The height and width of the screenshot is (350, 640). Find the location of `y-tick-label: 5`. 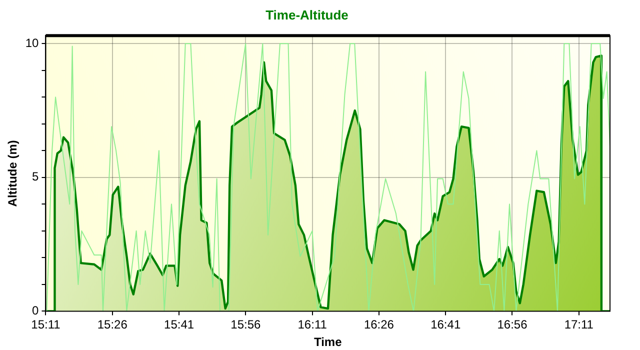

y-tick-label: 5 is located at coordinates (36, 177).